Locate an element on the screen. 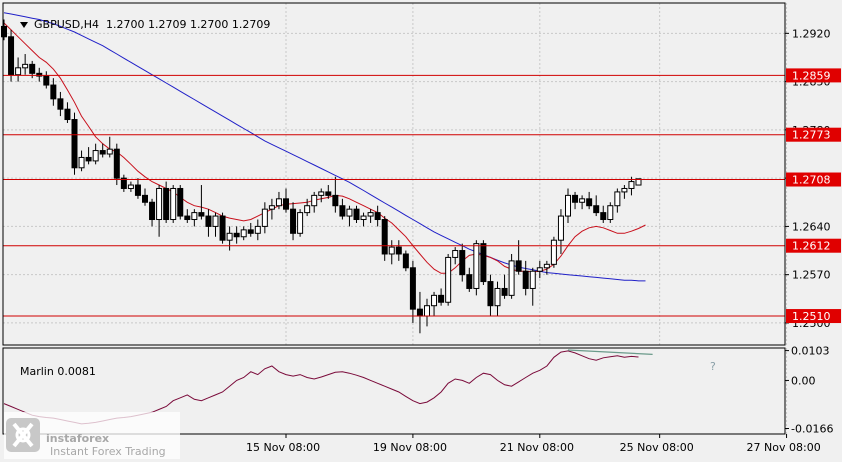 The width and height of the screenshot is (842, 462). dropdown-triangle-icon is located at coordinates (24, 24).